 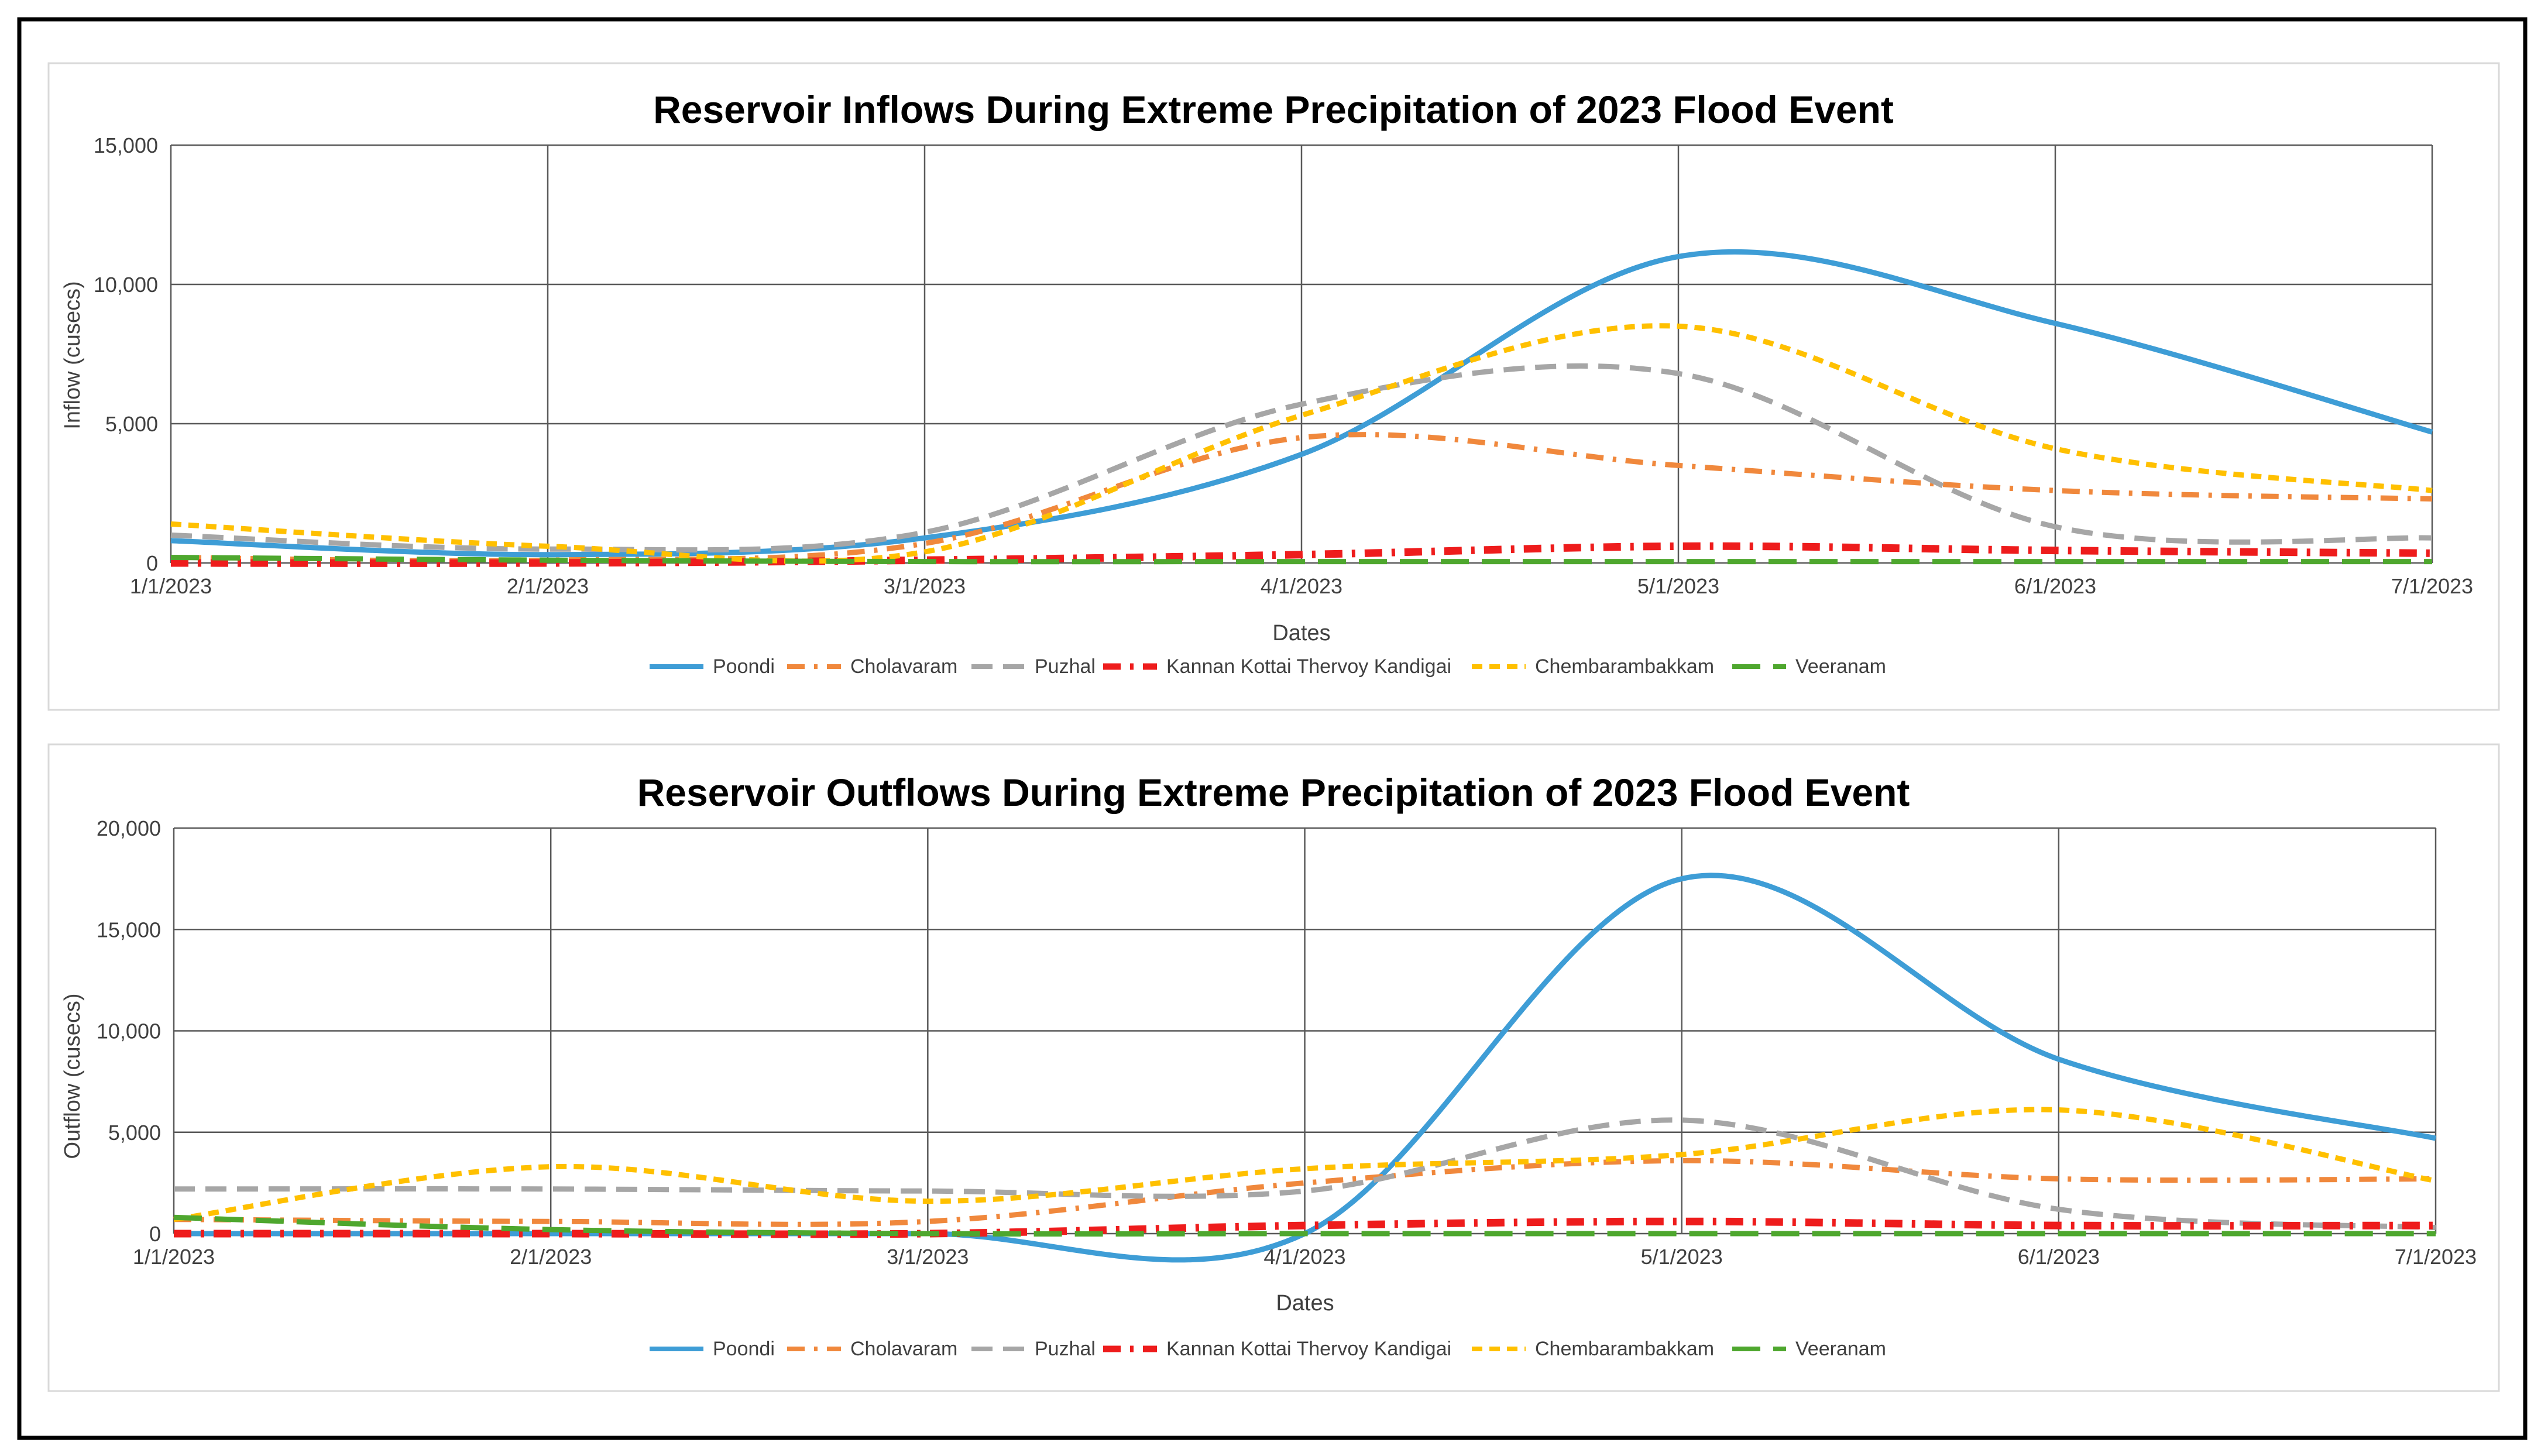 I want to click on outflow-x-tick-label: 6/1/2023, so click(x=2059, y=1257).